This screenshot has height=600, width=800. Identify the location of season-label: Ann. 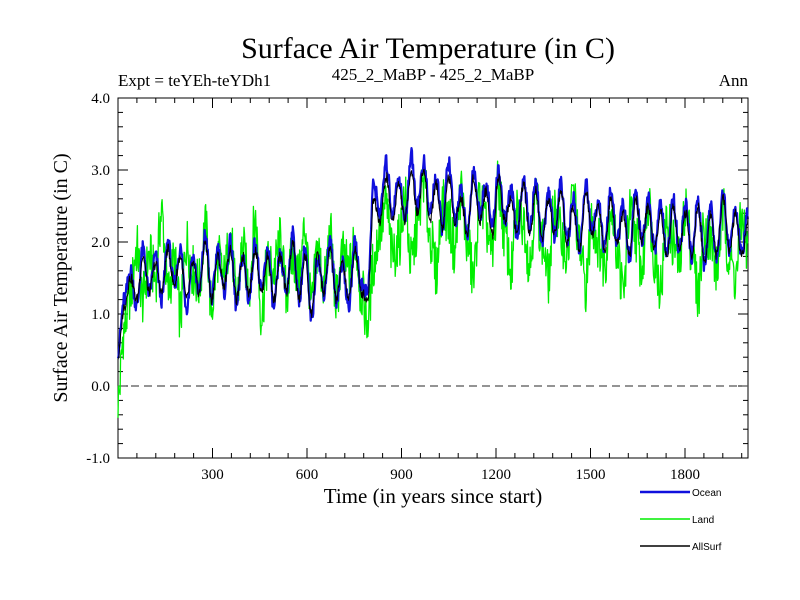
(734, 80).